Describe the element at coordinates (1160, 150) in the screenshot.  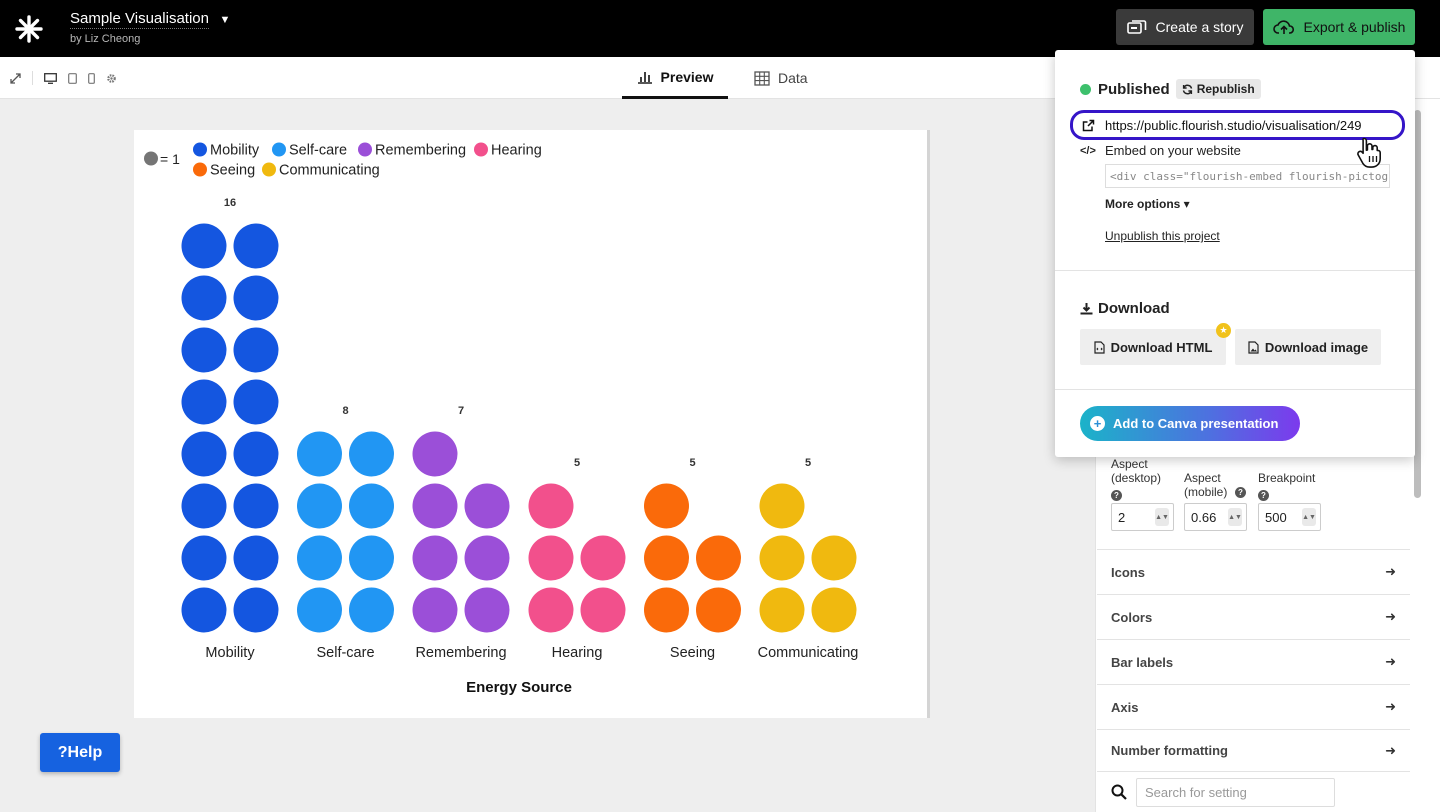
I see `embed-option: </> Embed on your website` at that location.